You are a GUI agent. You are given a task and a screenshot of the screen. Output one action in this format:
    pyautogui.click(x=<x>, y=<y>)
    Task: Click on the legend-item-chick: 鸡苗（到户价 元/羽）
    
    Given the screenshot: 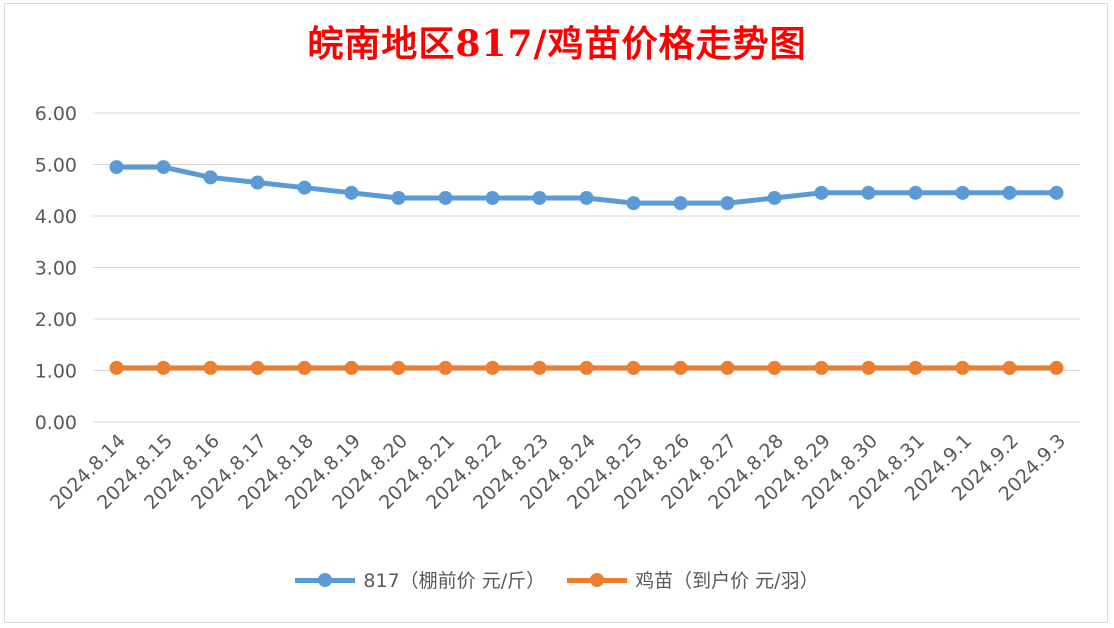 What is the action you would take?
    pyautogui.click(x=693, y=579)
    